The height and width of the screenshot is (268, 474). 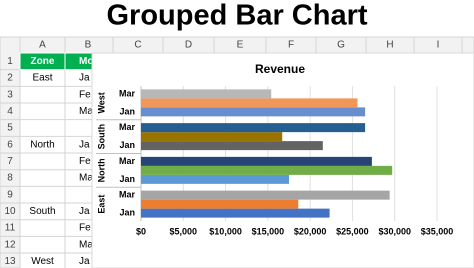 I want to click on column-header: B, so click(x=88, y=45).